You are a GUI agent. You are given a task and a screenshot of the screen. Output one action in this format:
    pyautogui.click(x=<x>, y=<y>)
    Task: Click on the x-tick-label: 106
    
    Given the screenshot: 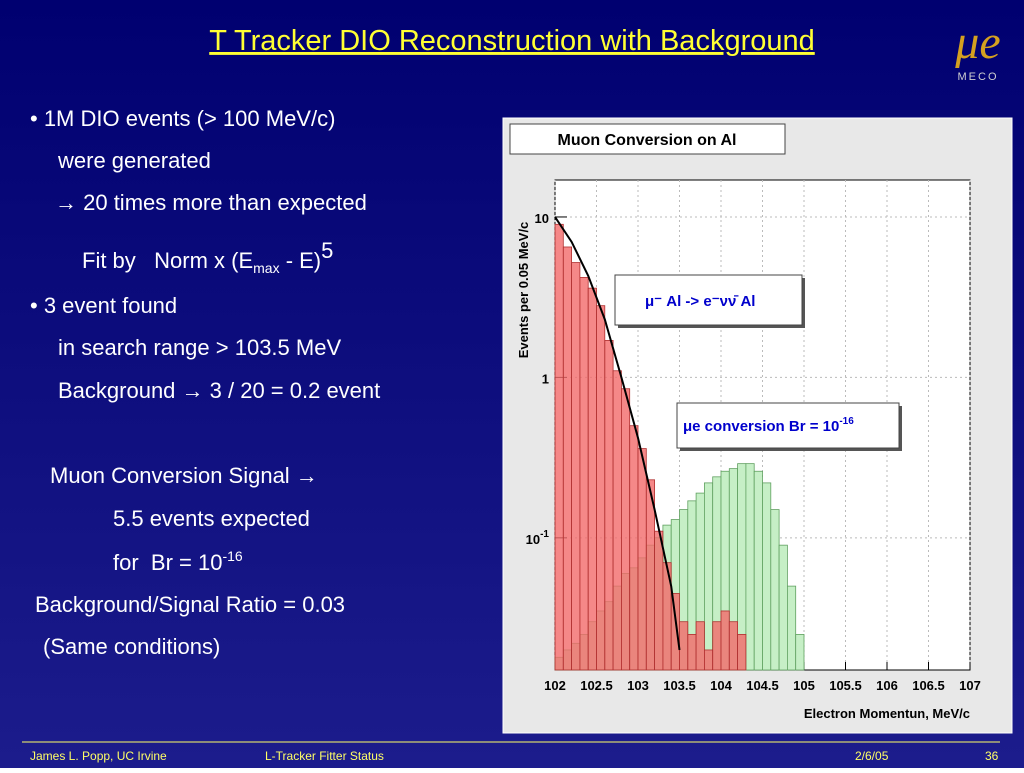 What is the action you would take?
    pyautogui.click(x=887, y=685)
    